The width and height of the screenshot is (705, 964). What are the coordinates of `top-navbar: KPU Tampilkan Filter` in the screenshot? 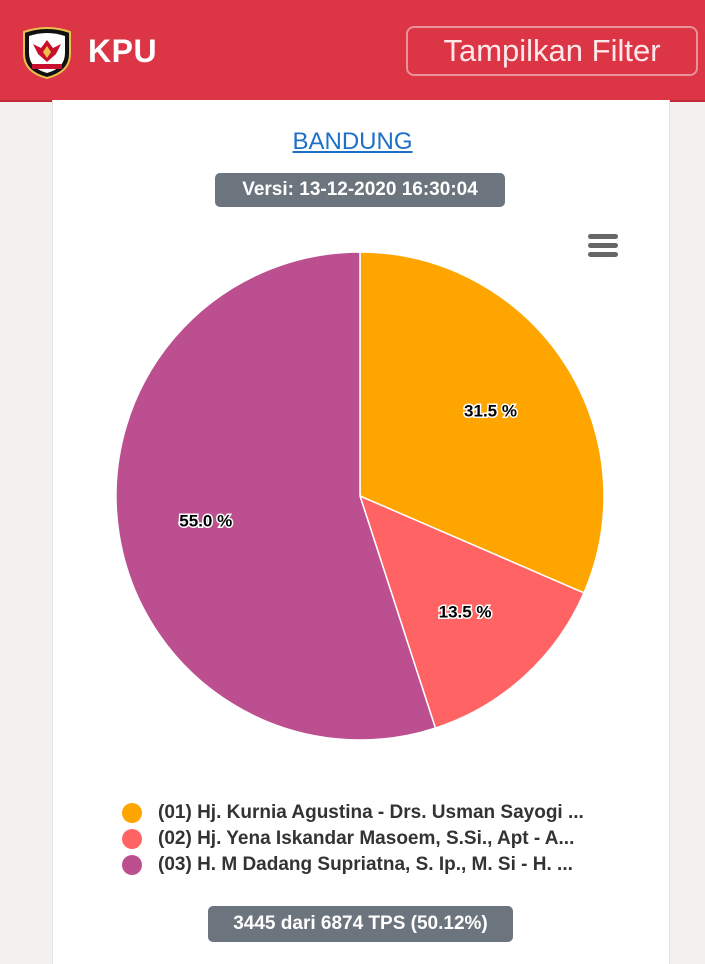 It's located at (352, 51).